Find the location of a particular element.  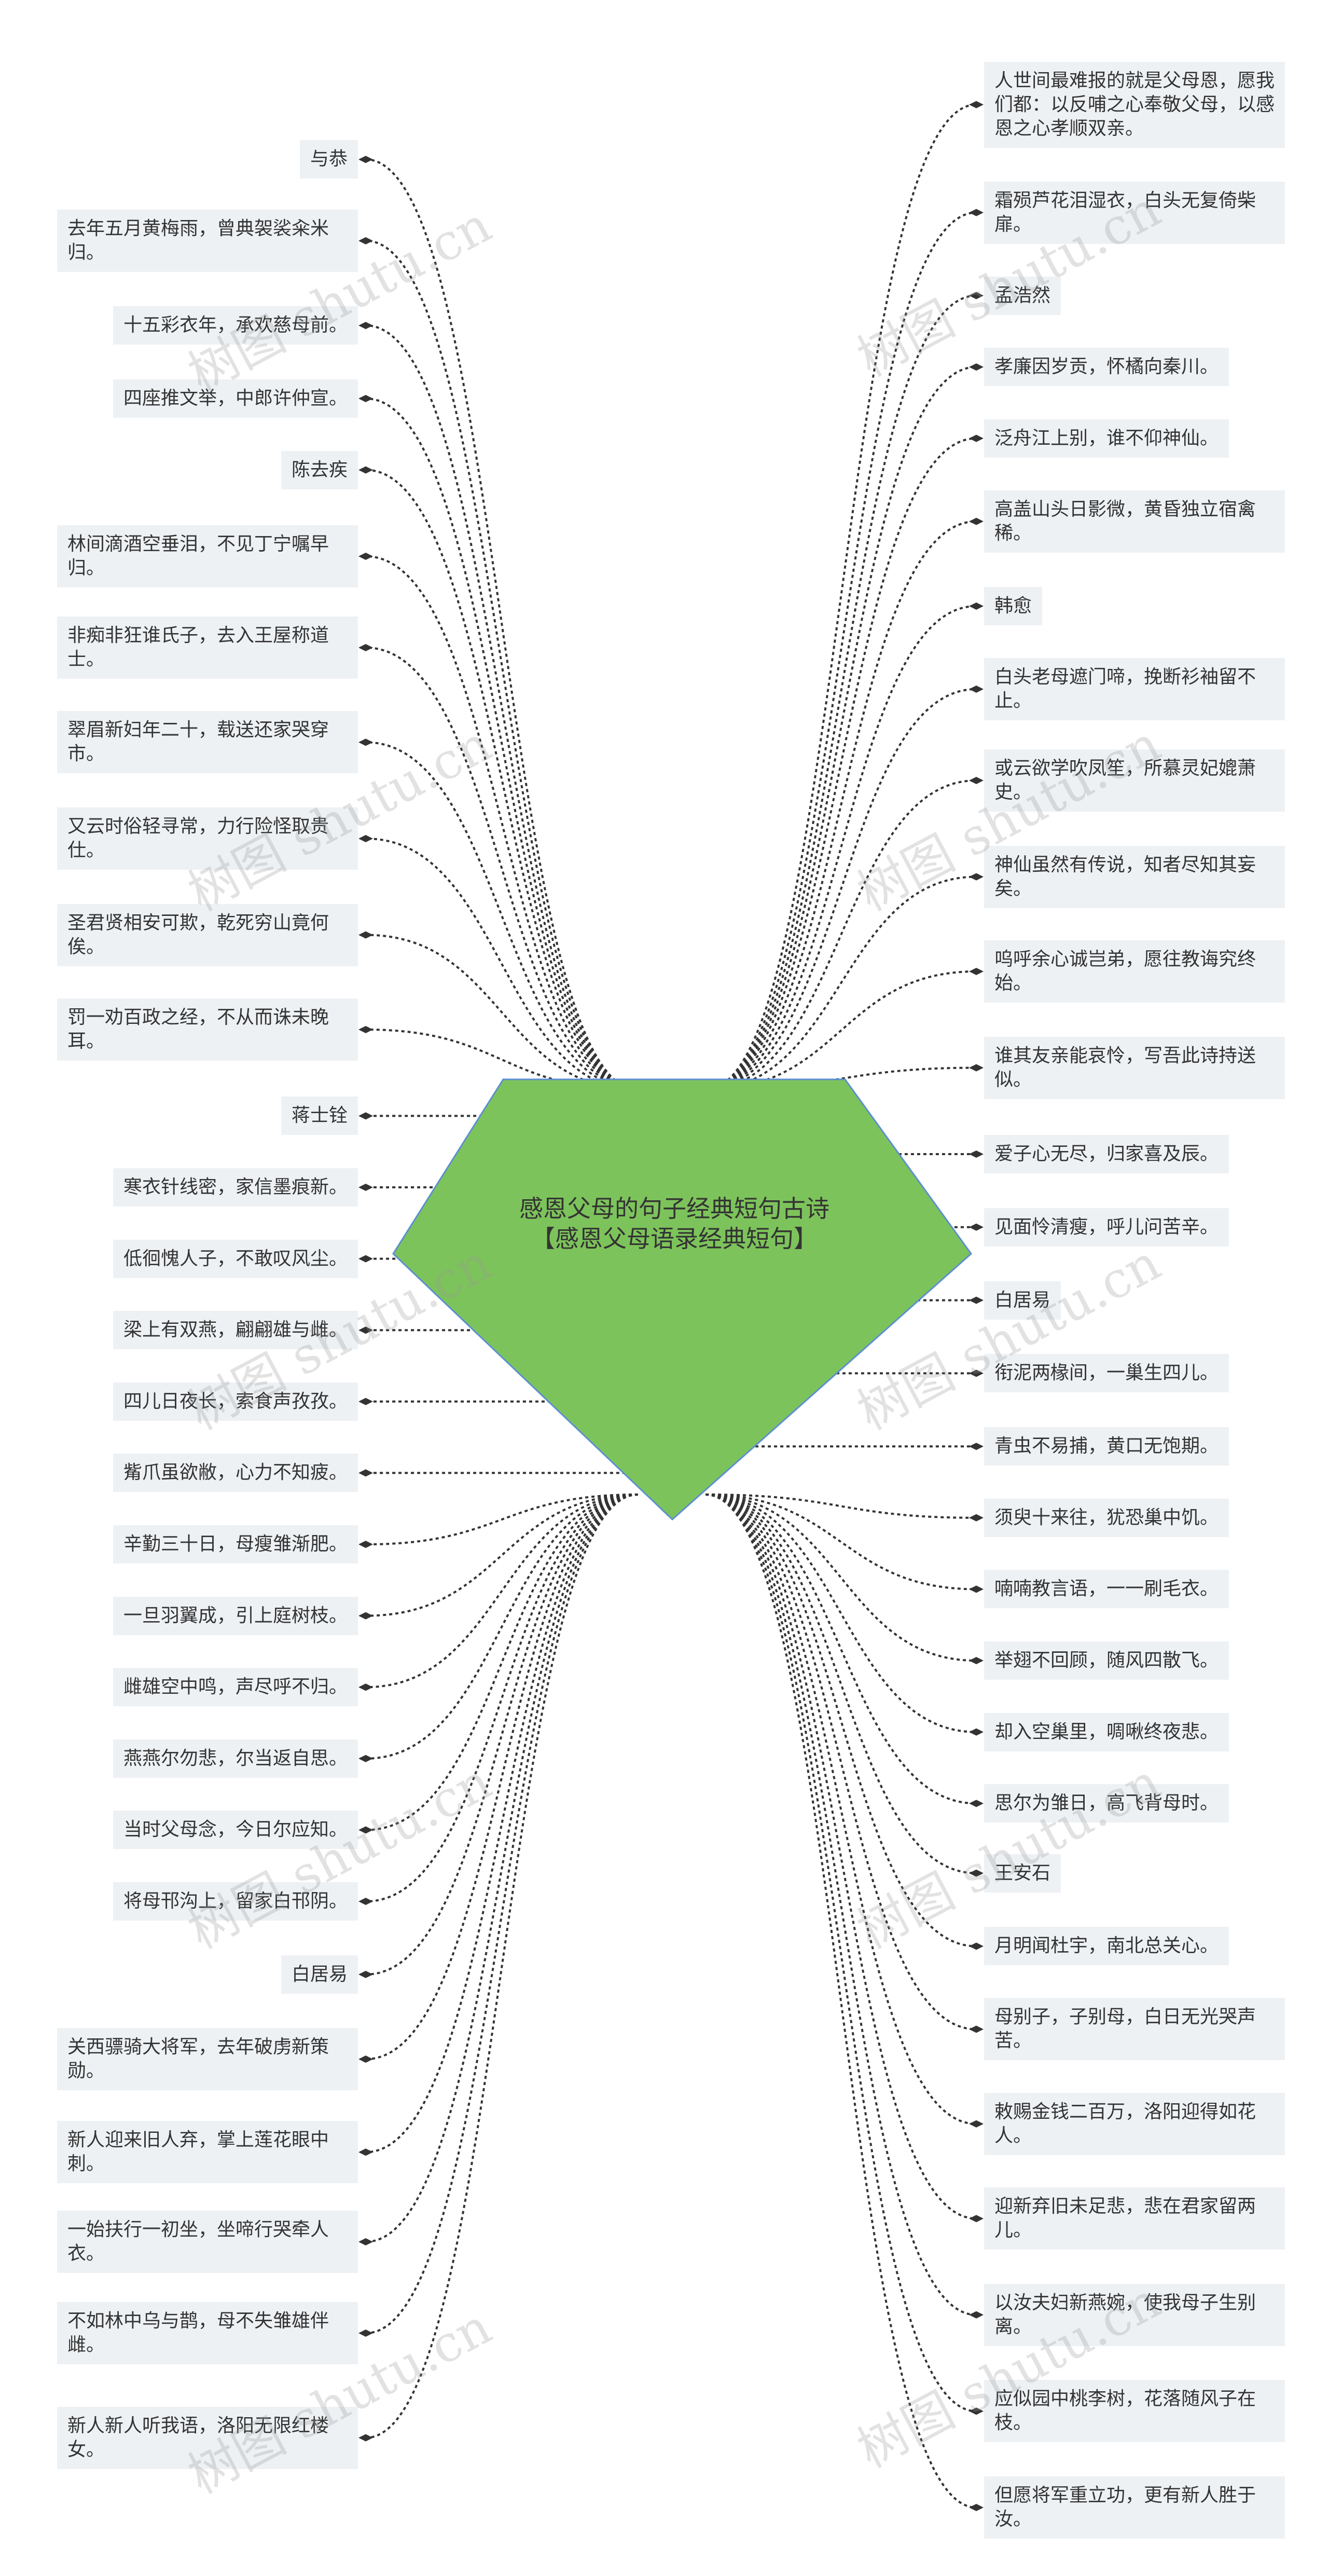

right-node: 白头老母遮门啼，挽断衫袖留不止。 is located at coordinates (1134, 689).